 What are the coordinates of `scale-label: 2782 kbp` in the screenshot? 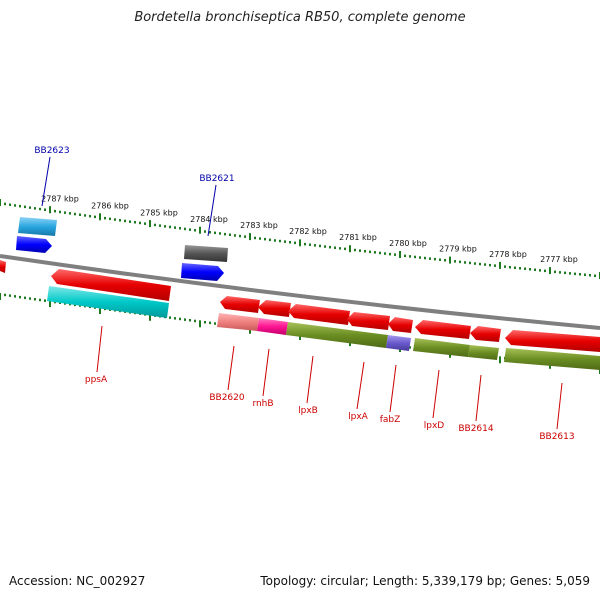 It's located at (308, 231).